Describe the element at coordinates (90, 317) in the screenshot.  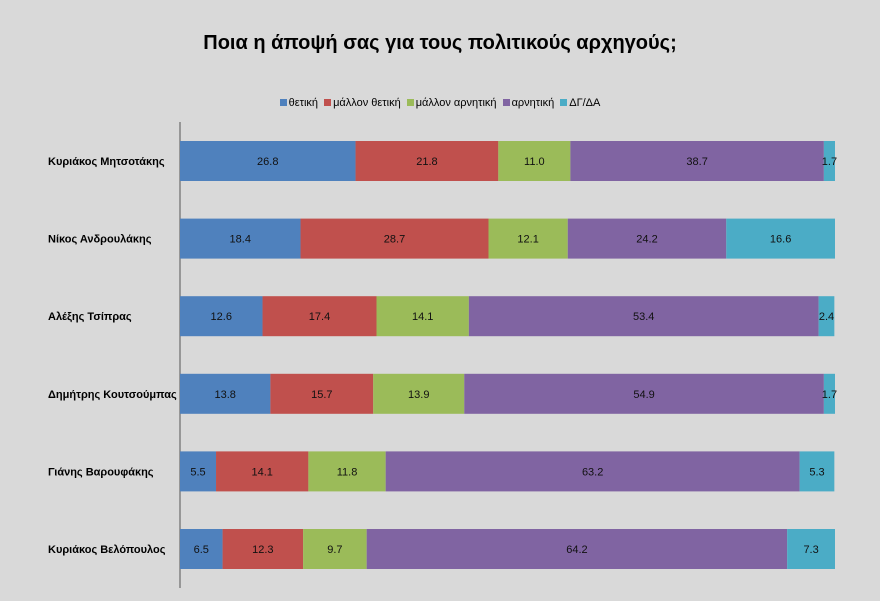
I see `category-label: Αλέξης Τσίπρας` at that location.